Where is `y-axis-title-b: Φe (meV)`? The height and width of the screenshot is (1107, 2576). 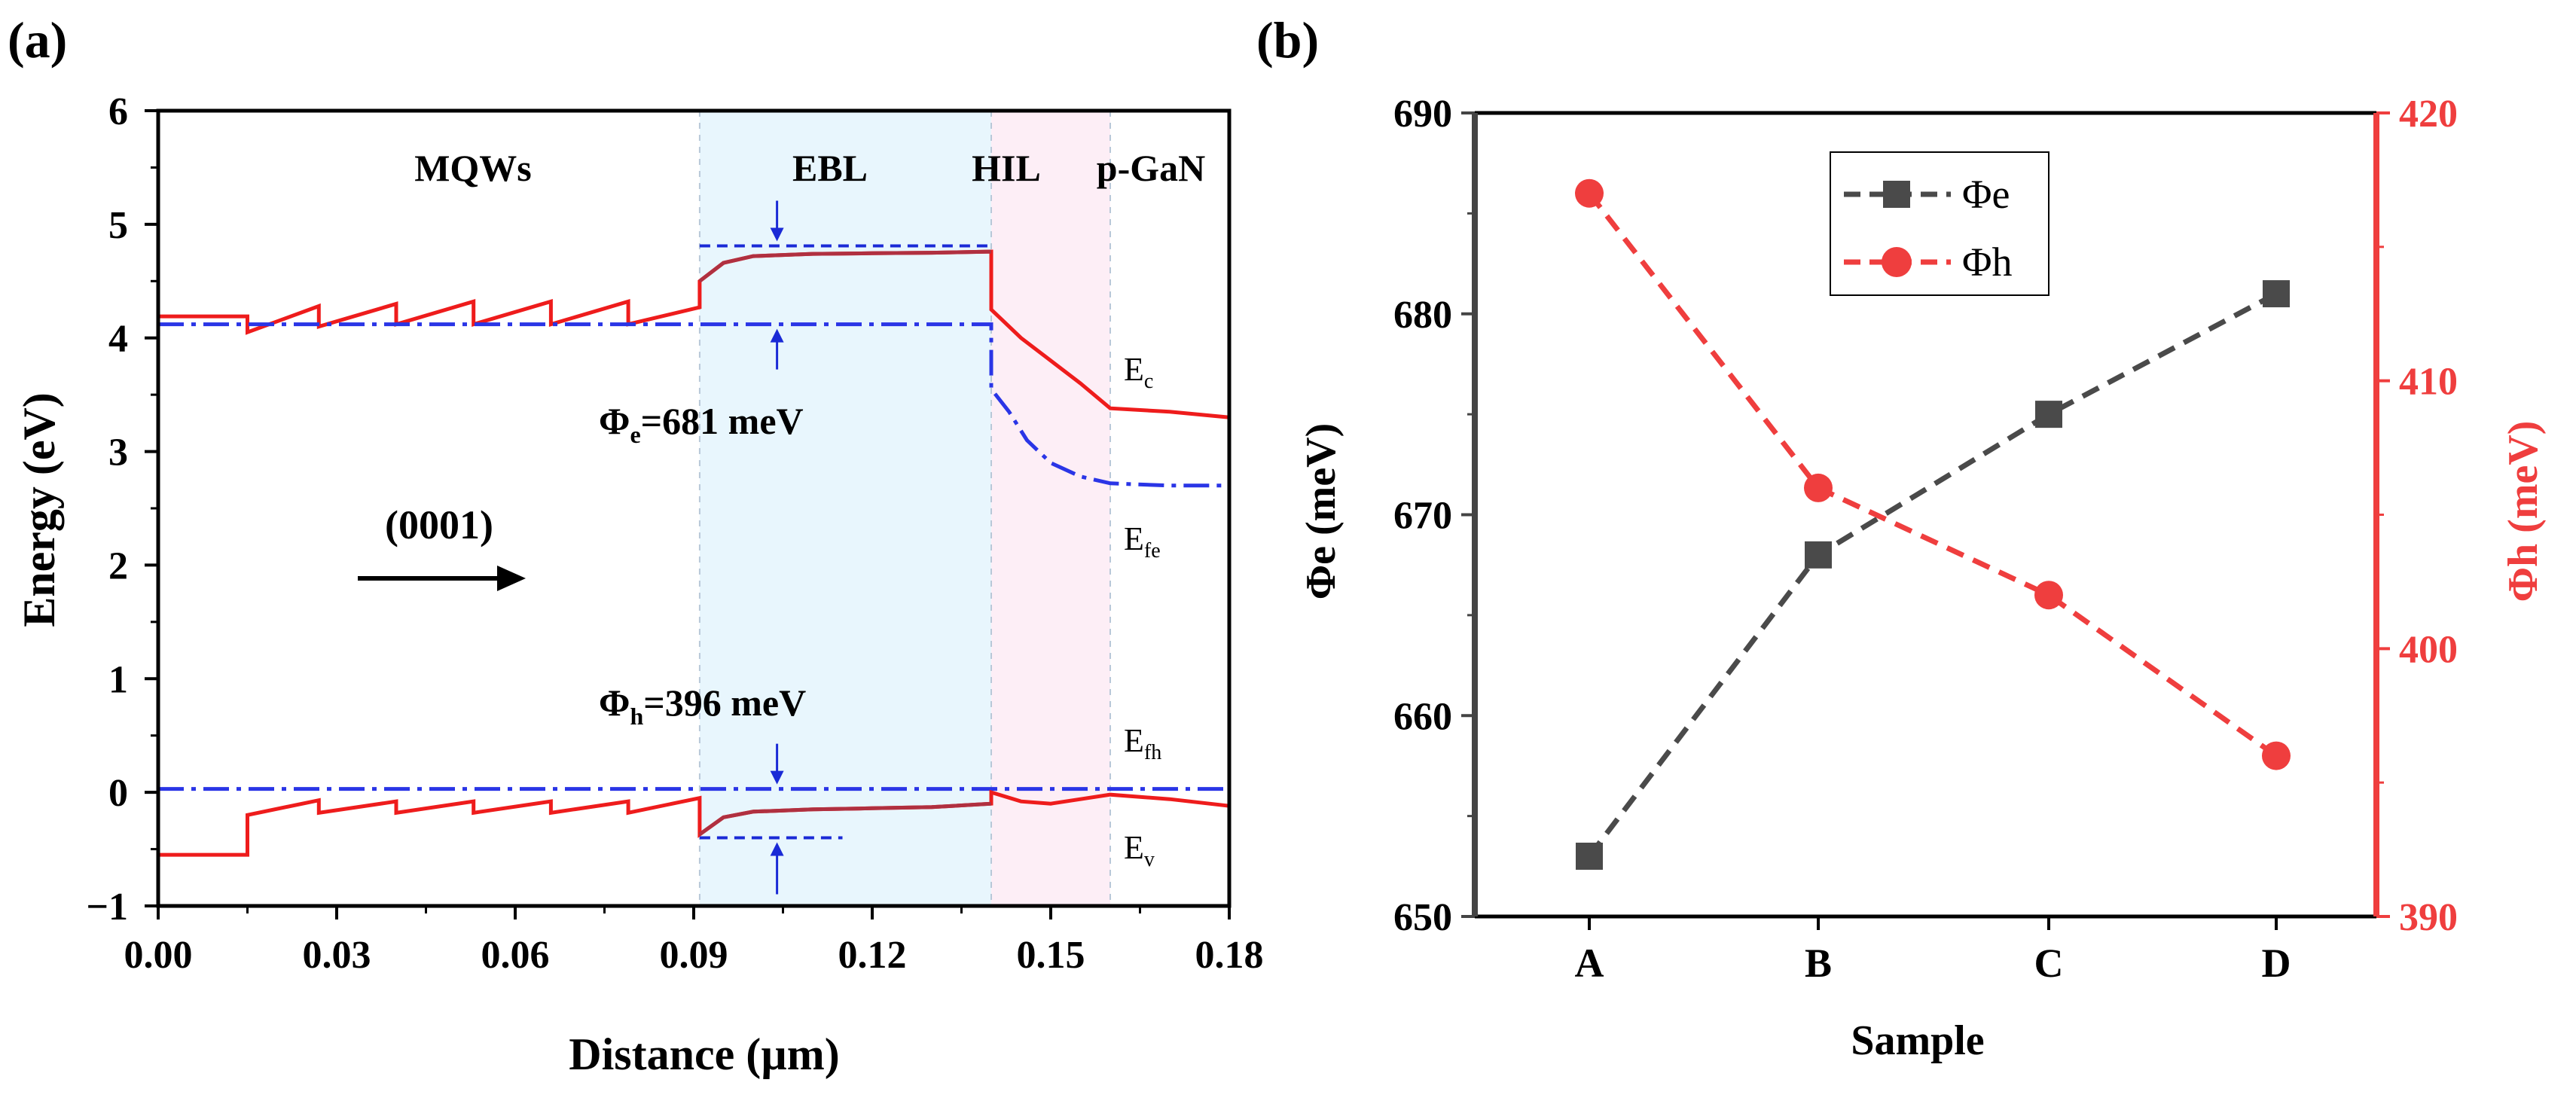 y-axis-title-b: Φe (meV) is located at coordinates (1321, 511).